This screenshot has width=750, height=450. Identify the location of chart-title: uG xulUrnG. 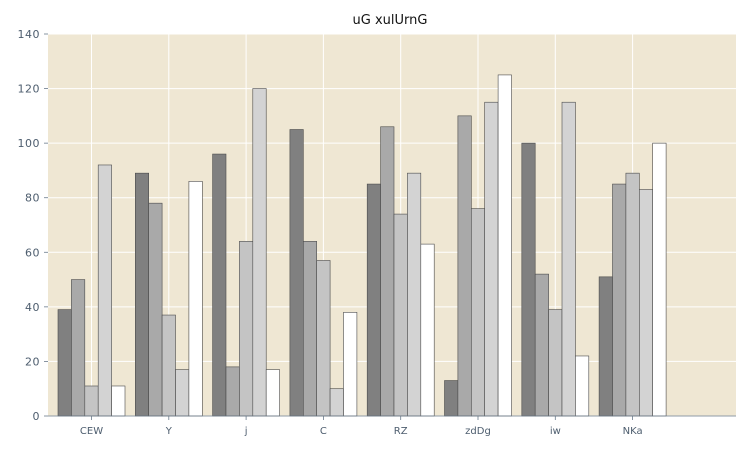
(390, 20).